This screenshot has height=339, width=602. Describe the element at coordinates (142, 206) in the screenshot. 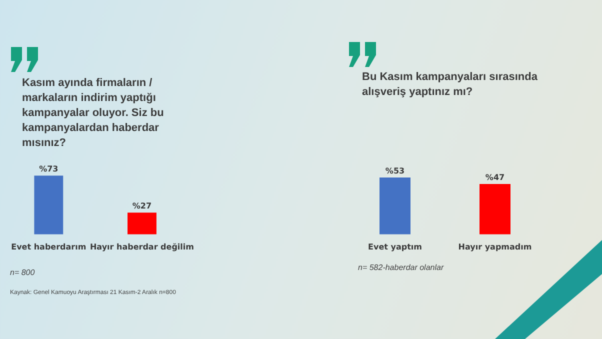

I see `data-label: %27` at that location.